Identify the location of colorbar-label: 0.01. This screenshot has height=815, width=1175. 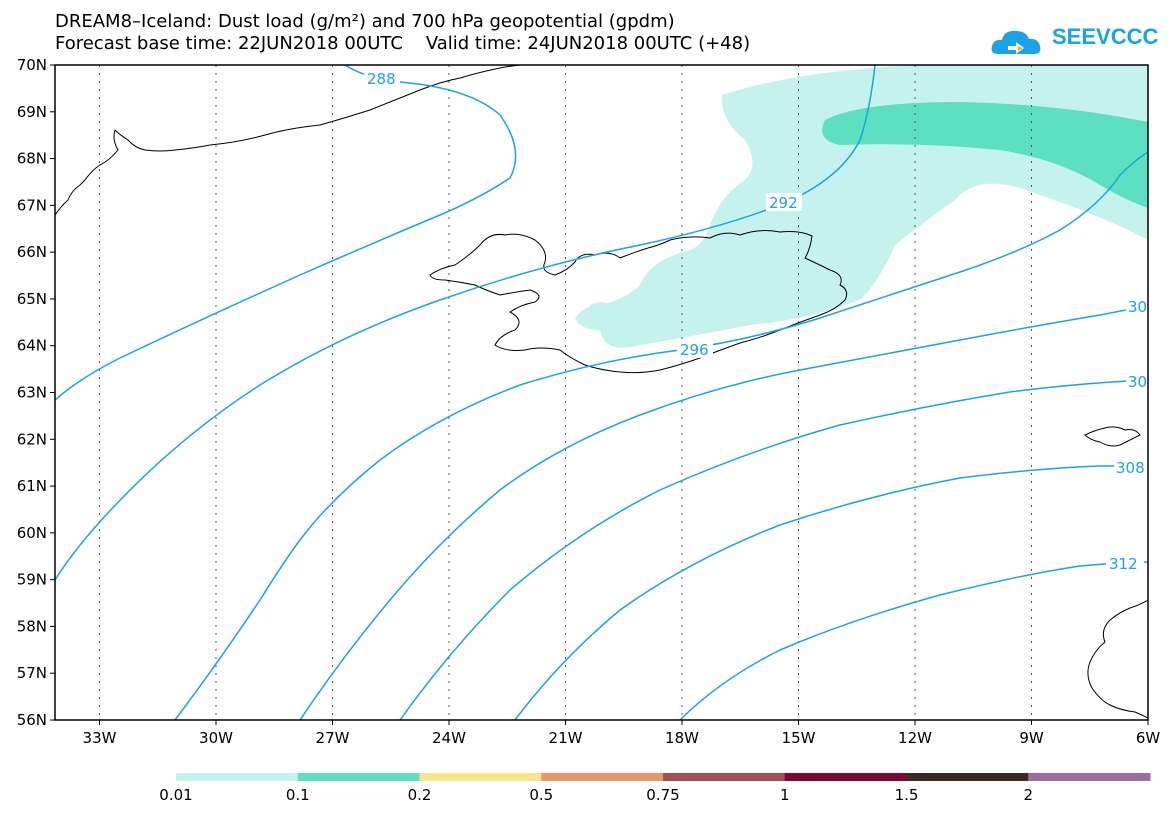
(175, 795).